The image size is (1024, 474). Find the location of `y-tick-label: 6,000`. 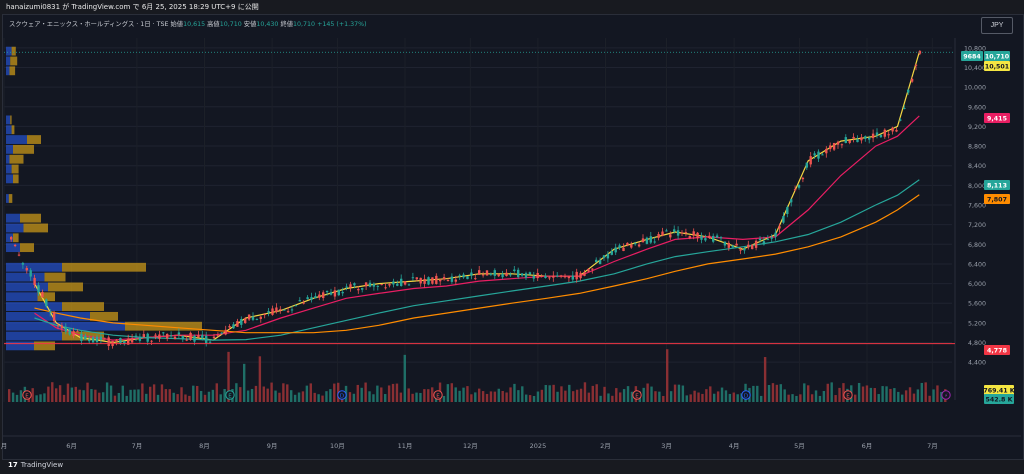

y-tick-label: 6,000 is located at coordinates (977, 284).